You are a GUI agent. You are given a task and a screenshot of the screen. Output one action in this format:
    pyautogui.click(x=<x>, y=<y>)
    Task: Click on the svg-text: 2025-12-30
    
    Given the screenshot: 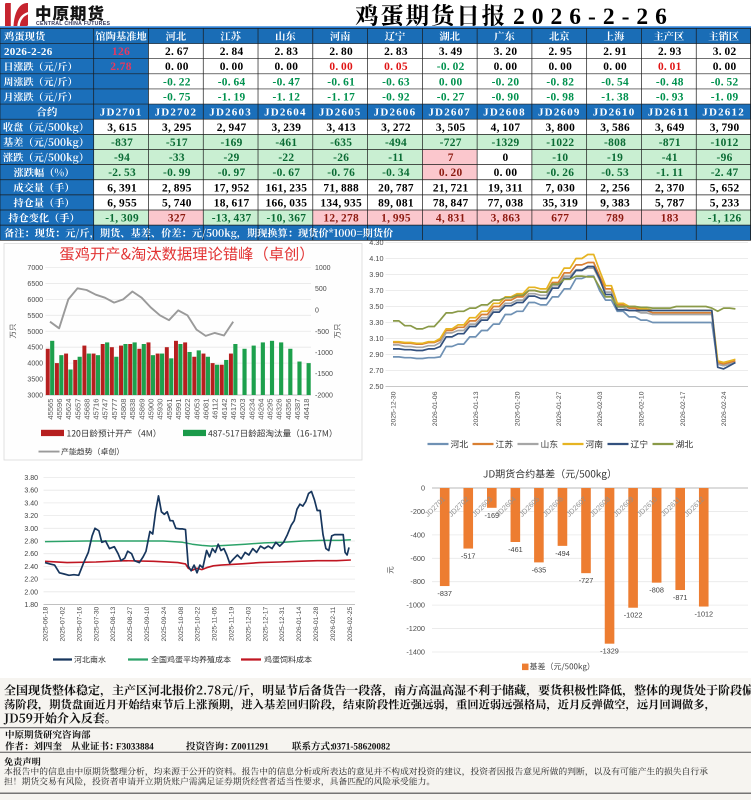 What is the action you would take?
    pyautogui.click(x=394, y=408)
    